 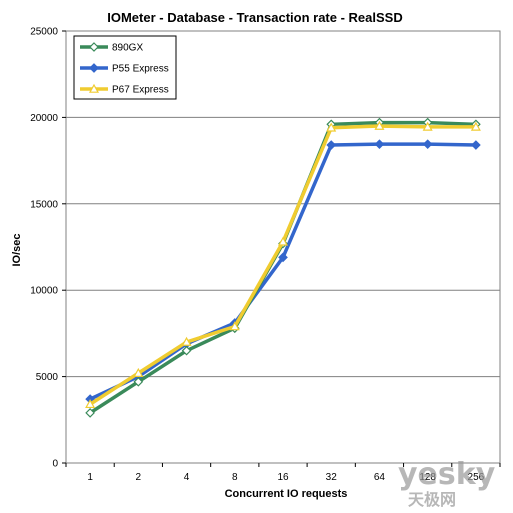 I want to click on watermark-logo: yesky 天极网, so click(x=447, y=483).